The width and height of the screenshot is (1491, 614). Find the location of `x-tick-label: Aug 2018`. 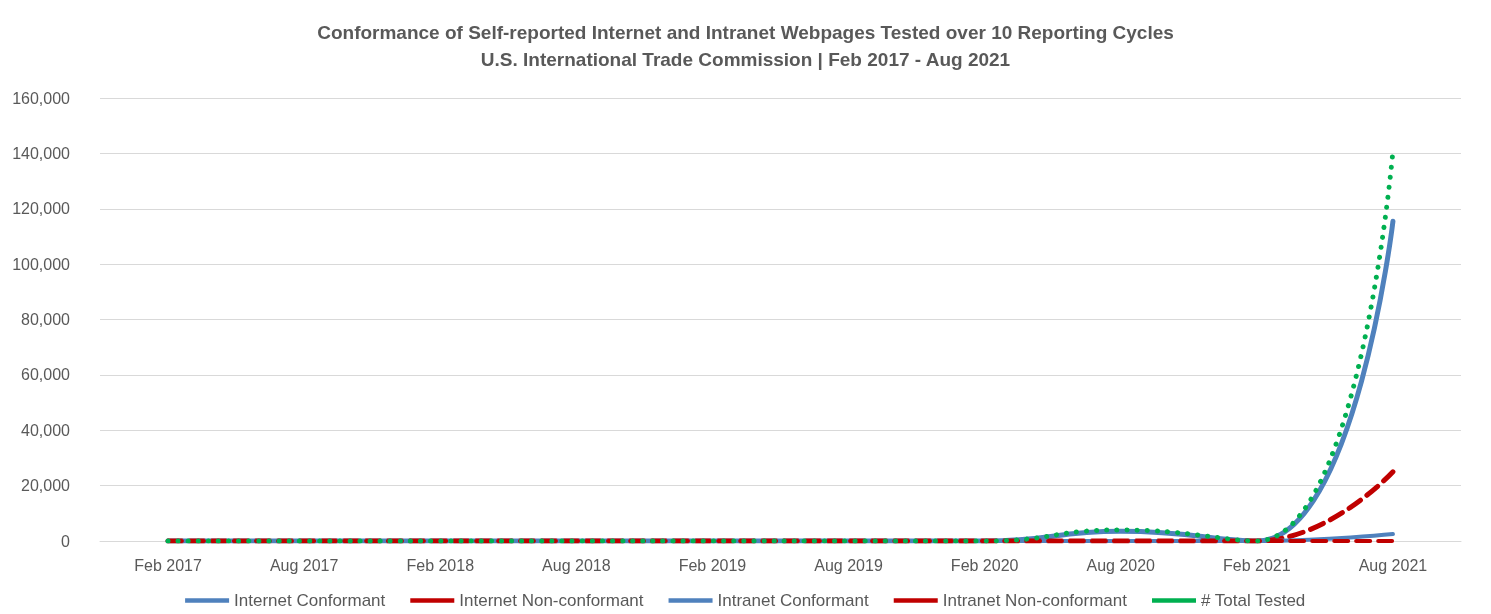

x-tick-label: Aug 2018 is located at coordinates (576, 565).